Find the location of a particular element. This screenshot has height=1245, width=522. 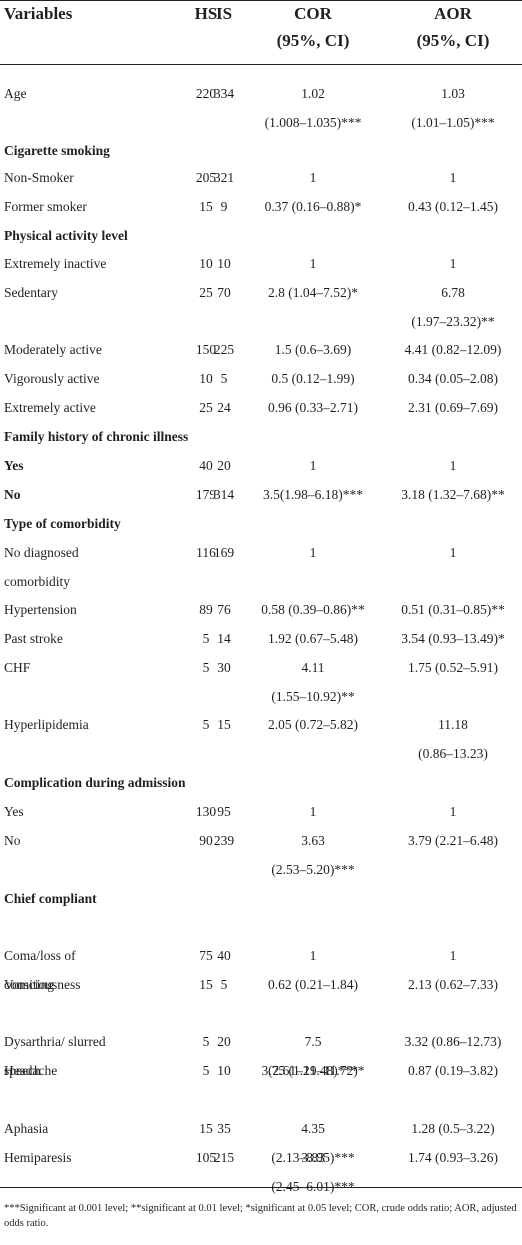

variable-label: Moderately active is located at coordinates (53, 349).